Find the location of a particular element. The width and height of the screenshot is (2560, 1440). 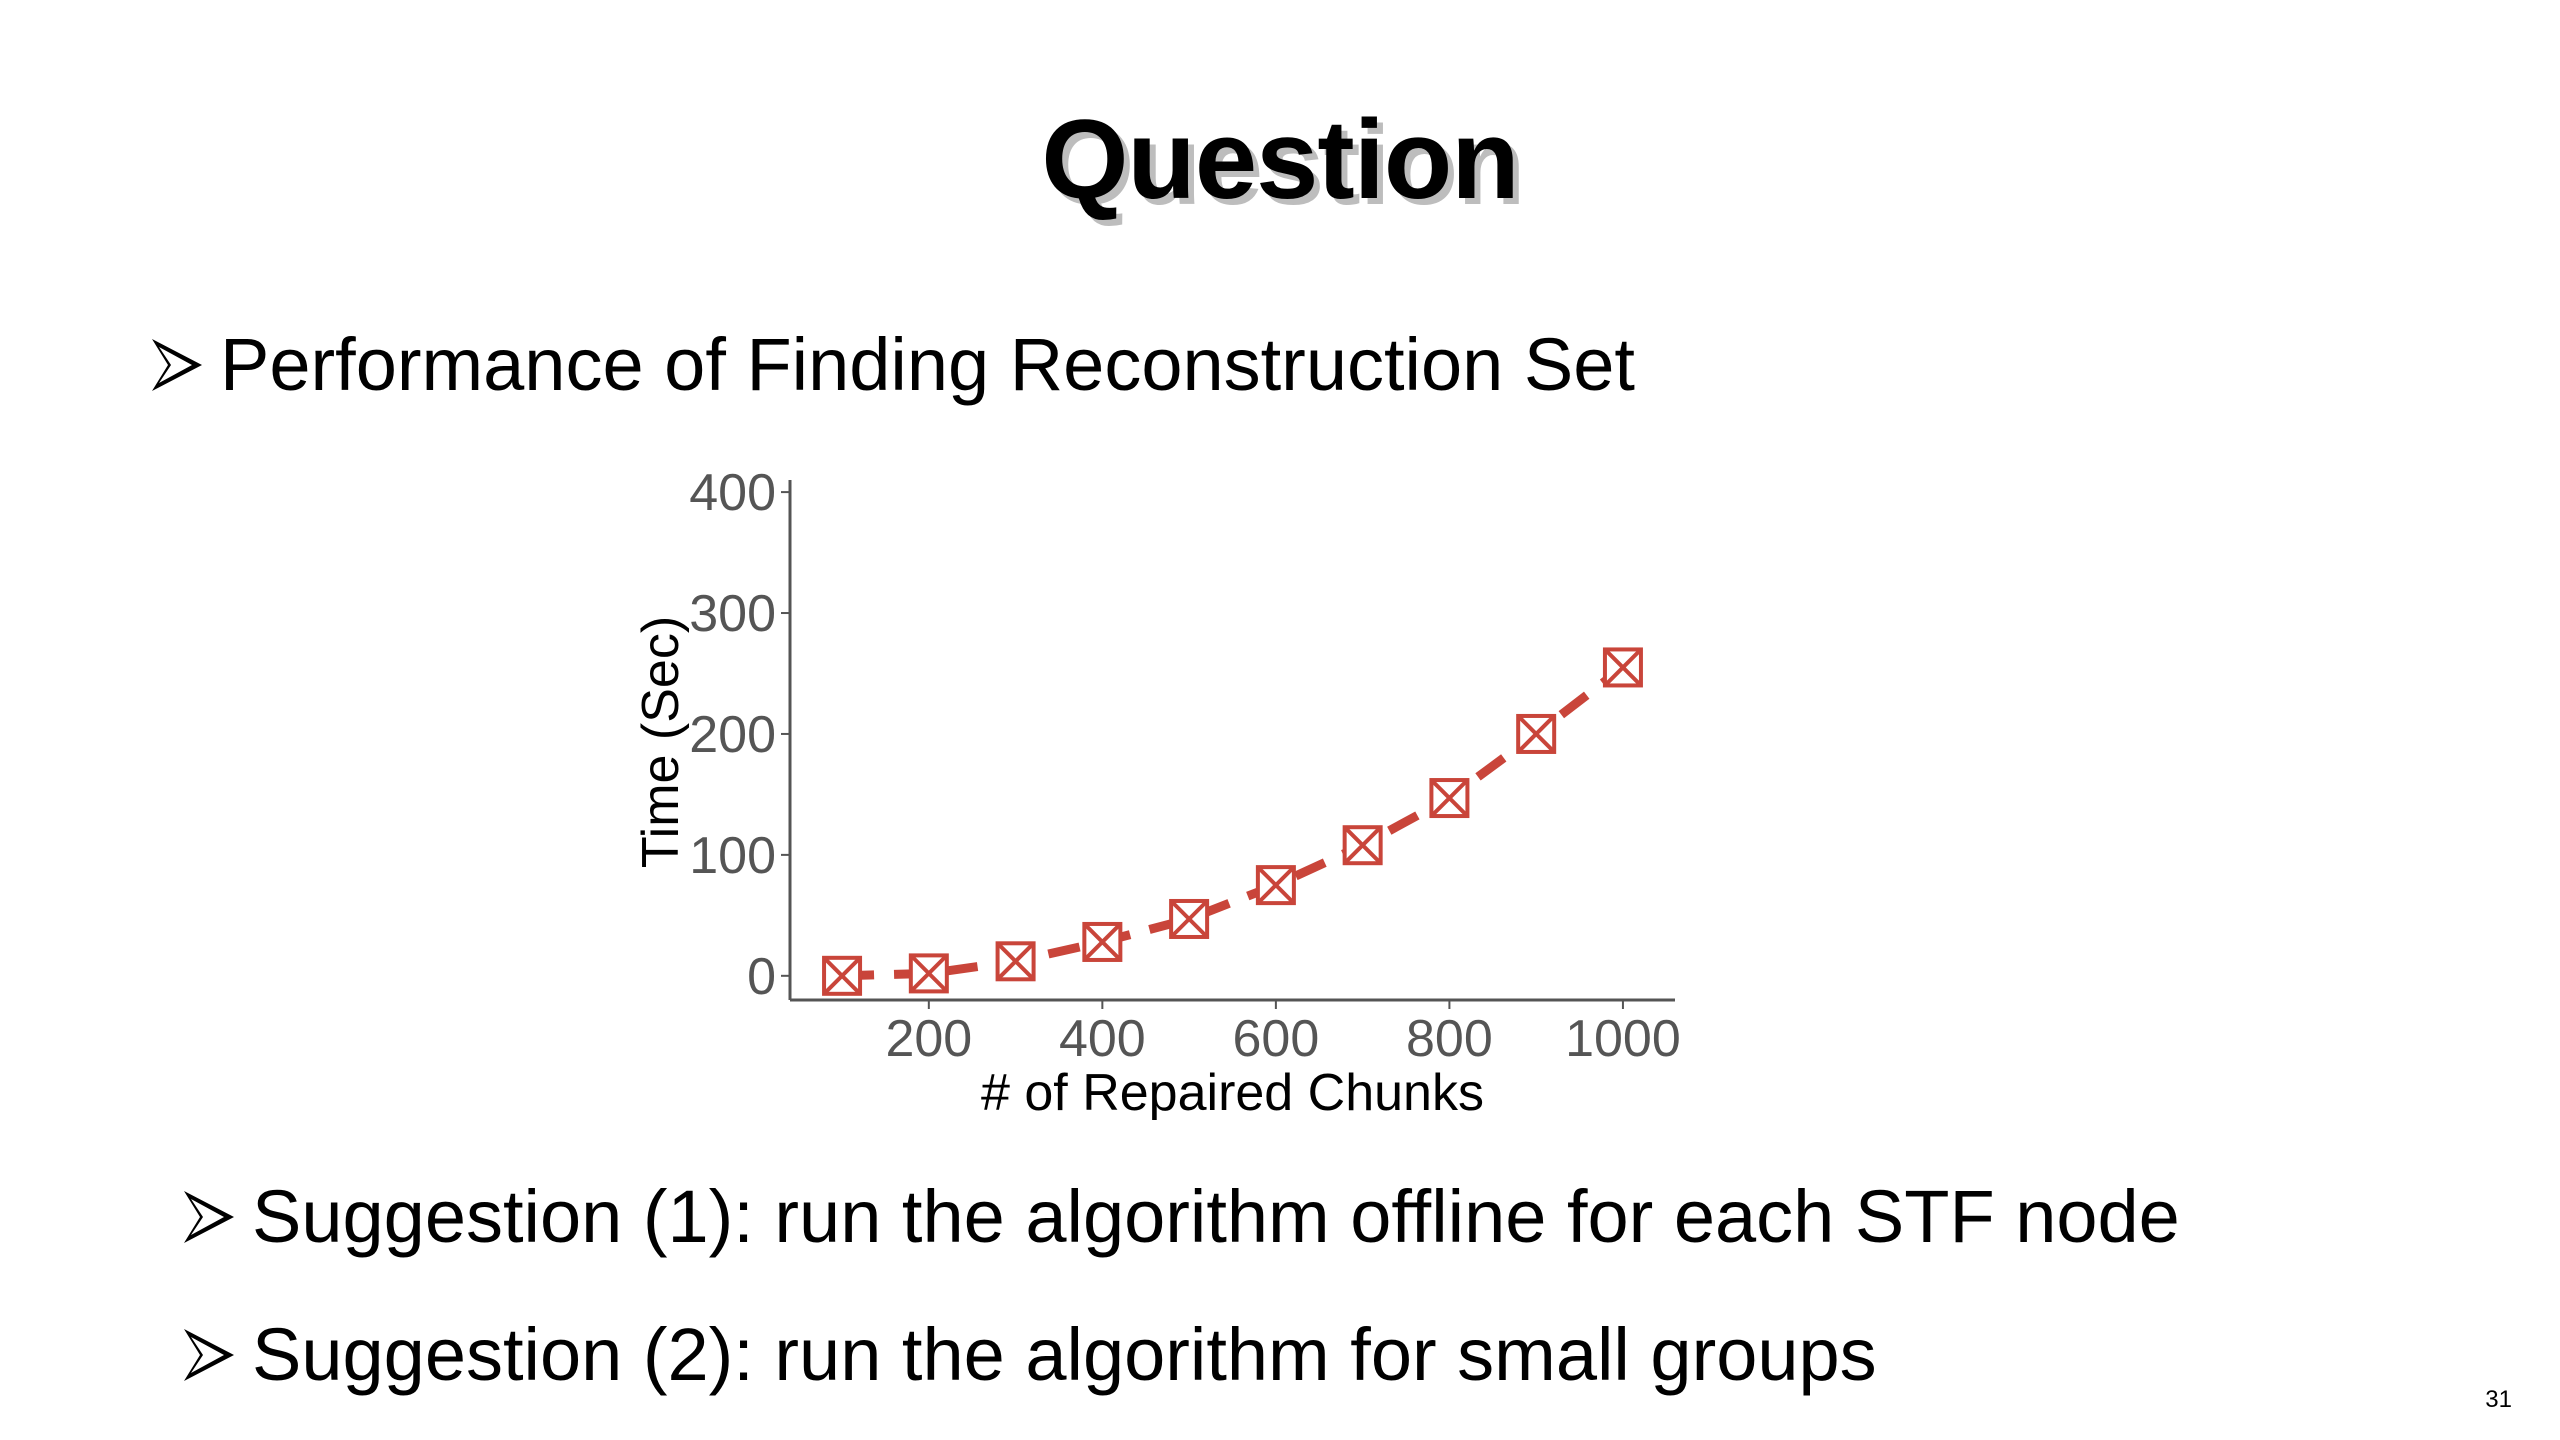

x-axis-label: # of Repaired Chunks is located at coordinates (1232, 1092).